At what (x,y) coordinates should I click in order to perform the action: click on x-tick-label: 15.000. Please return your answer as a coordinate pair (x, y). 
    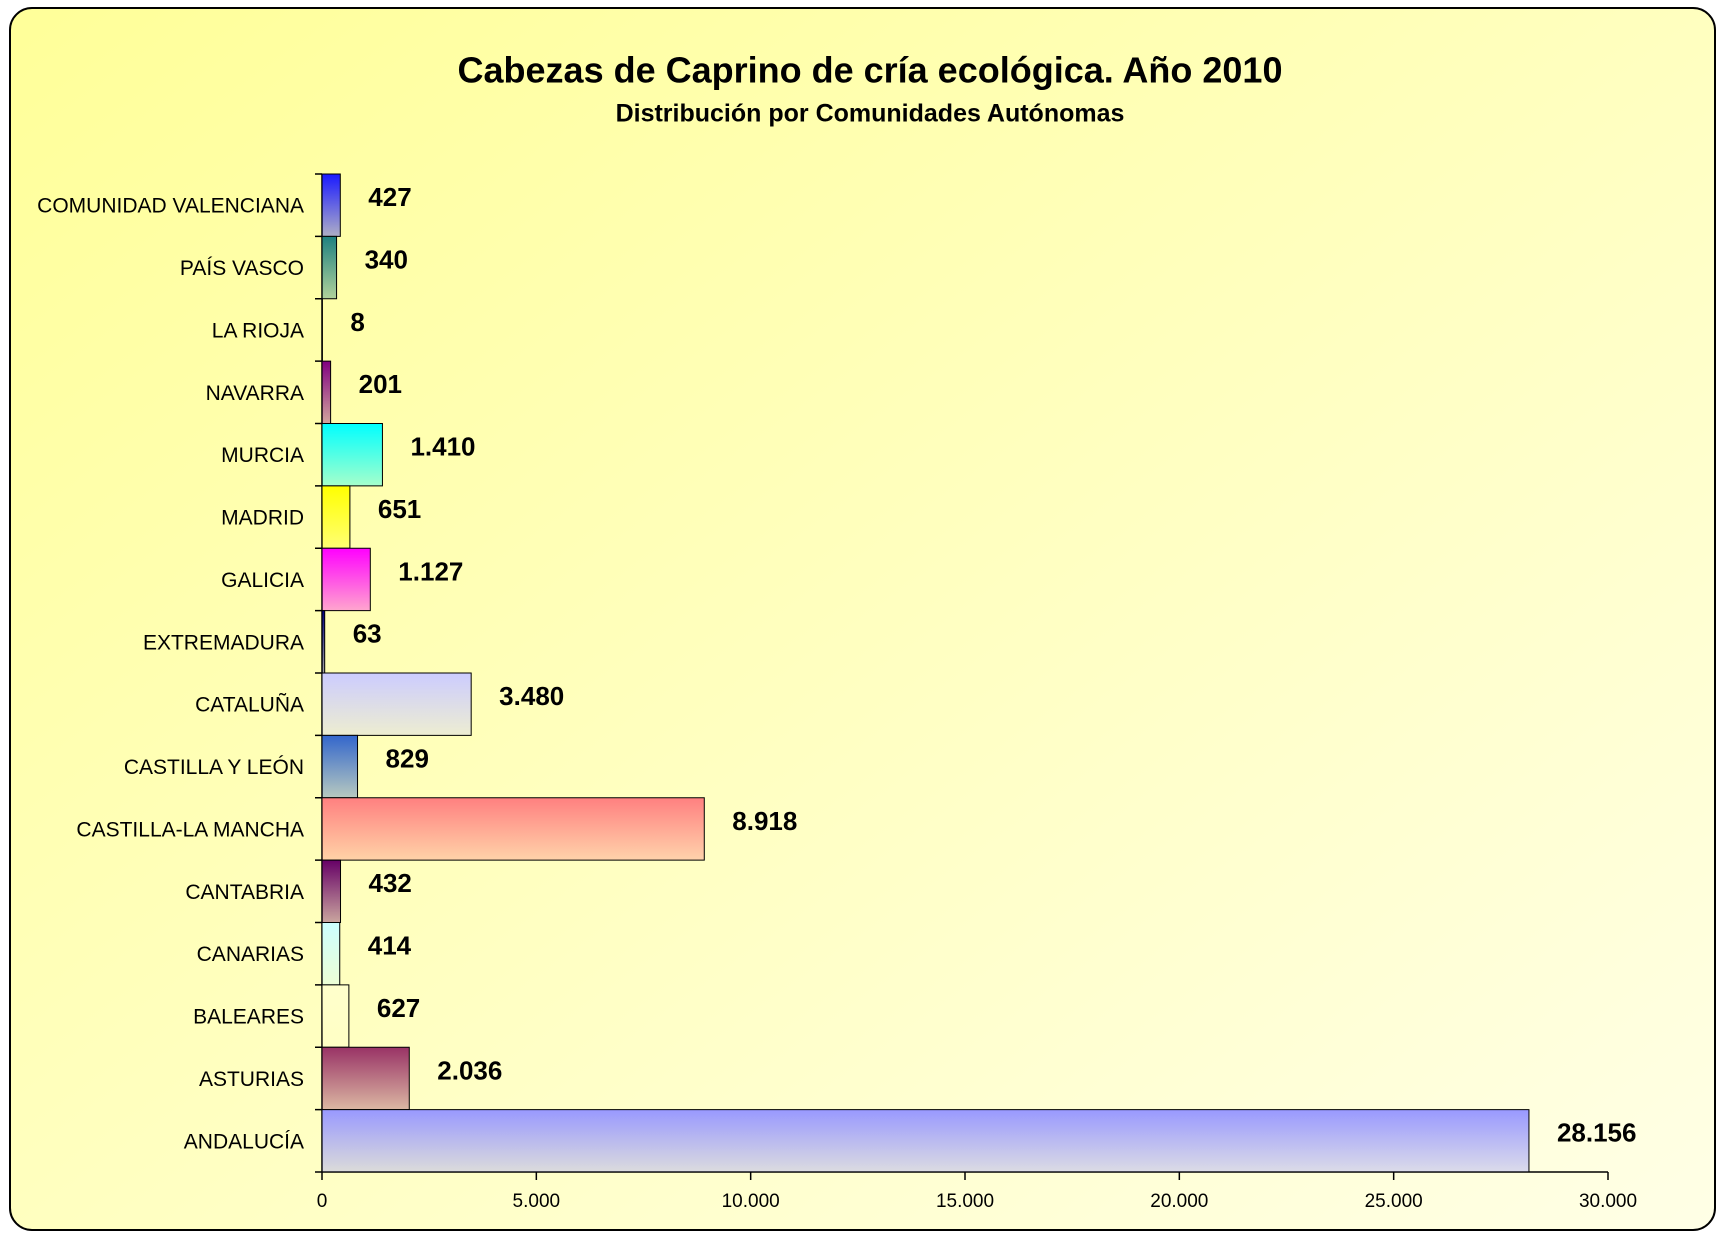
    Looking at the image, I should click on (965, 1201).